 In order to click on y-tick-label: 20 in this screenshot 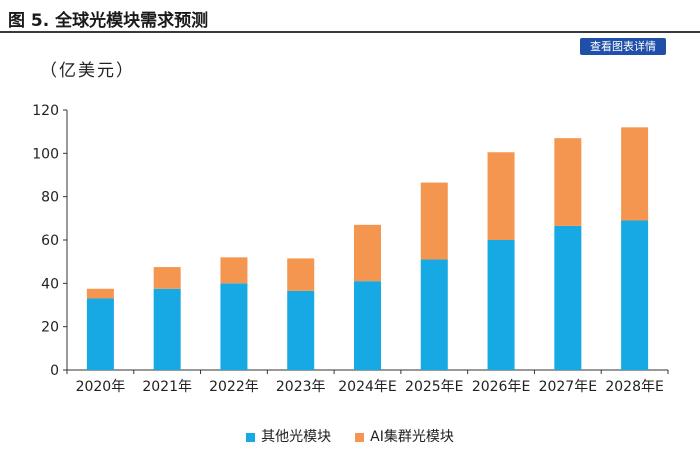, I will do `click(50, 328)`.